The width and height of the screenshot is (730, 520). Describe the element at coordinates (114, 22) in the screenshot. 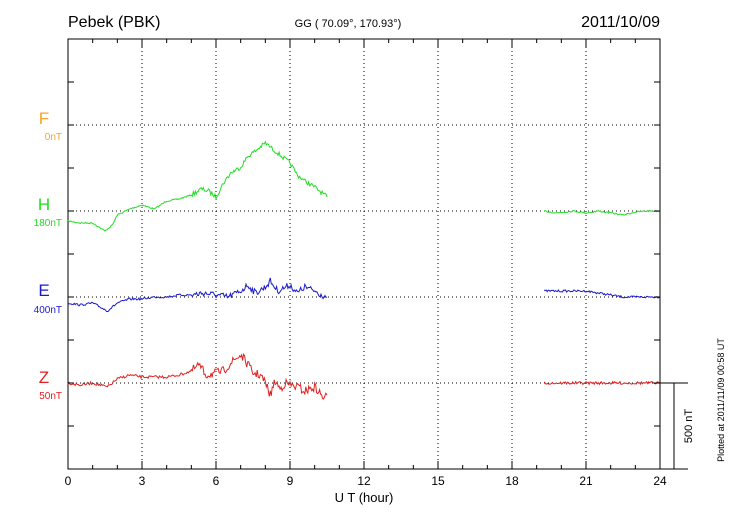

I see `station-title: Pebek (PBK)` at that location.